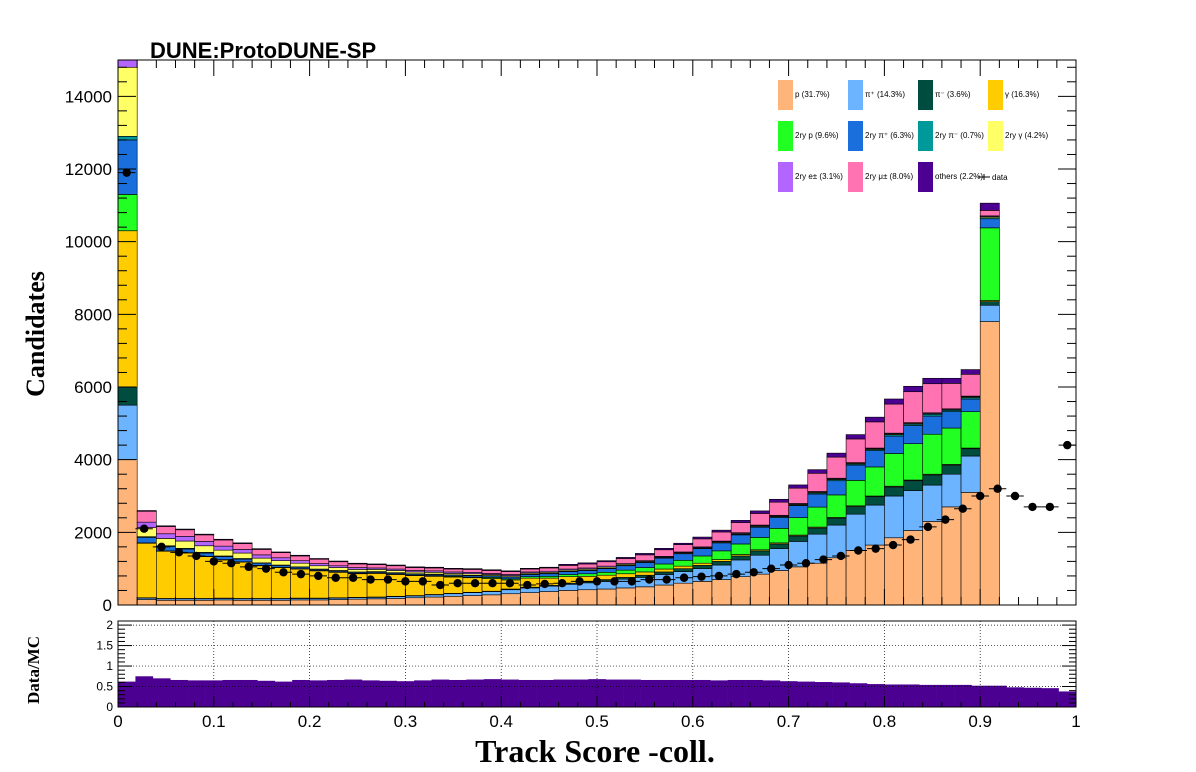 Image resolution: width=1196 pixels, height=772 pixels. Describe the element at coordinates (214, 721) in the screenshot. I see `x-tick-label: 0.1` at that location.